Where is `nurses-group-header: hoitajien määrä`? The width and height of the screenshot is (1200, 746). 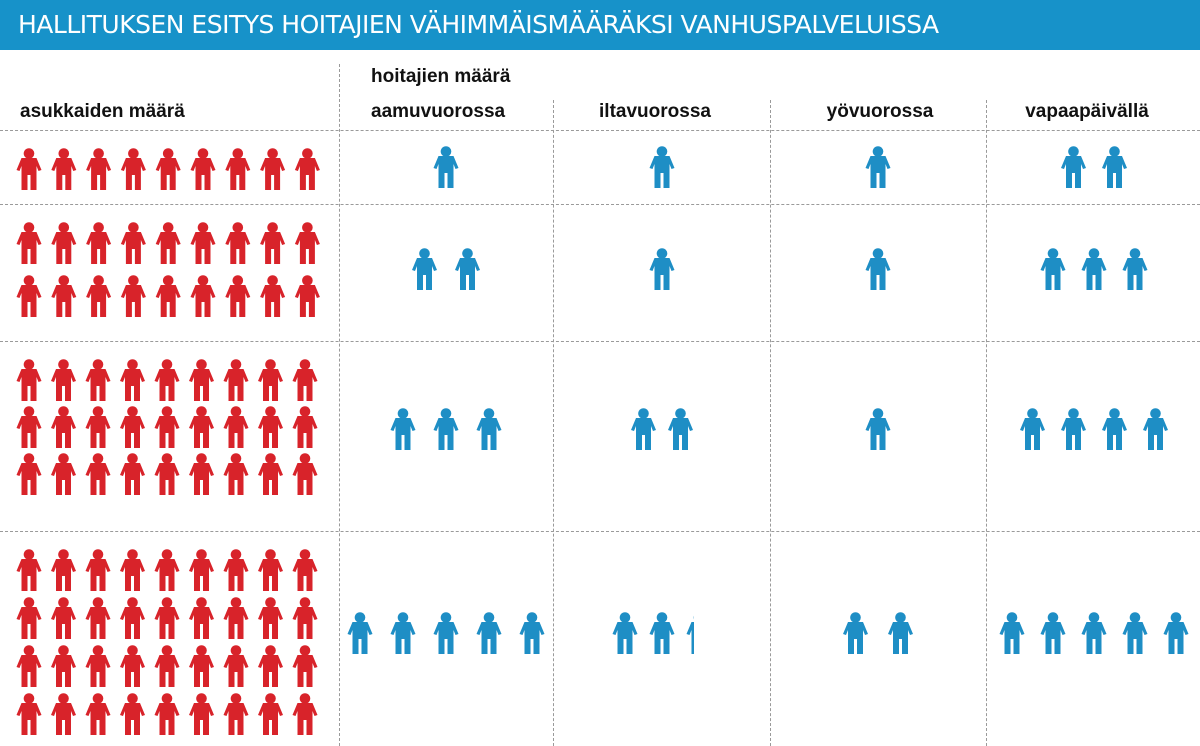
nurses-group-header: hoitajien määrä is located at coordinates (441, 76).